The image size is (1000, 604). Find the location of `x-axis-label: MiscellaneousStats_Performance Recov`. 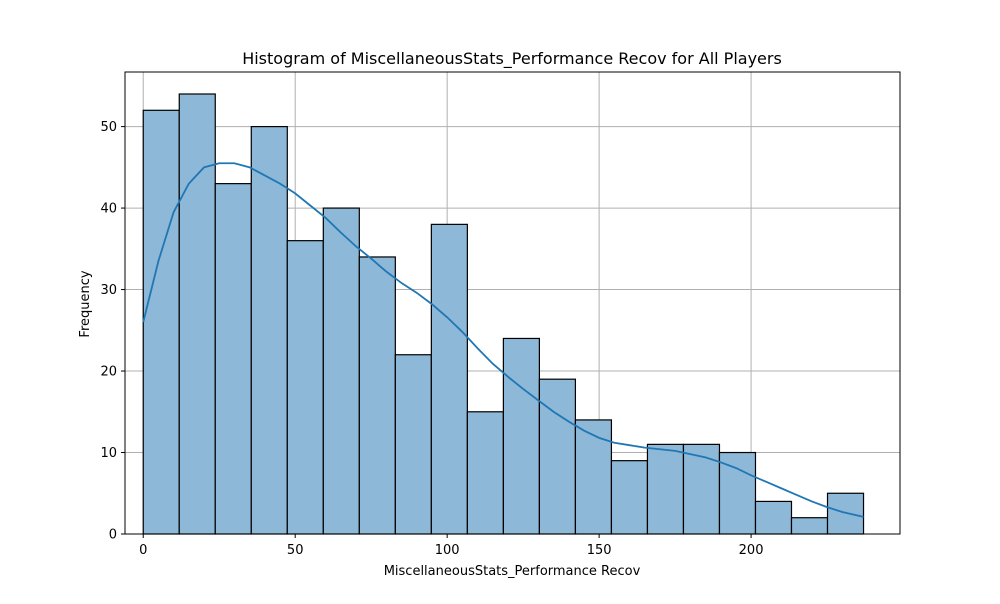

x-axis-label: MiscellaneousStats_Performance Recov is located at coordinates (512, 571).